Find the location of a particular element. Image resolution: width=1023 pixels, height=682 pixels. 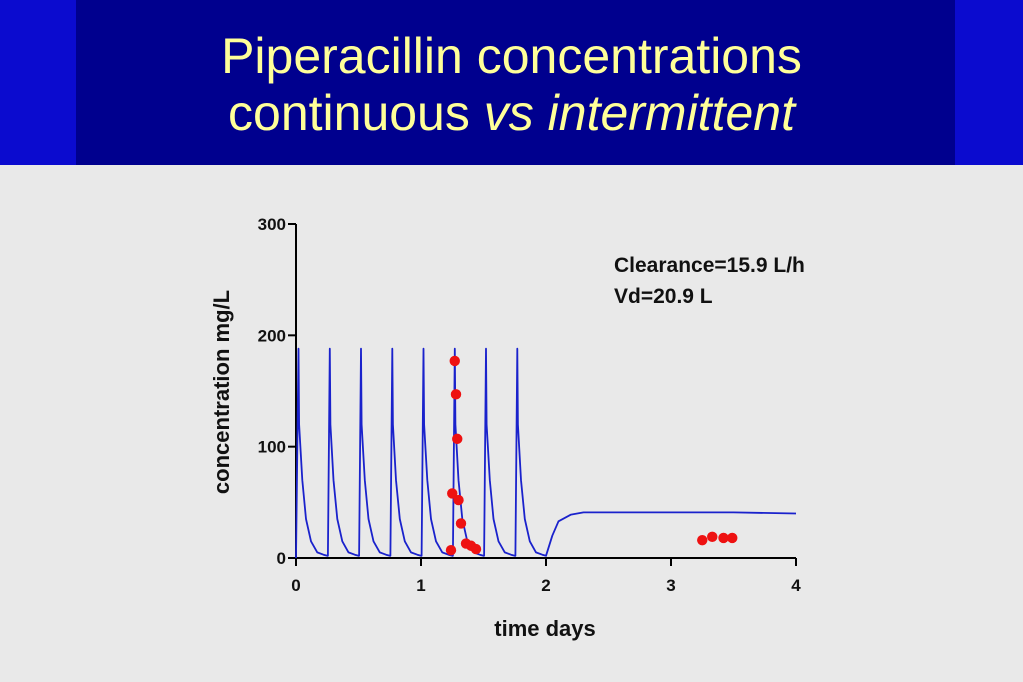

x-tick-label: 4 is located at coordinates (796, 585).